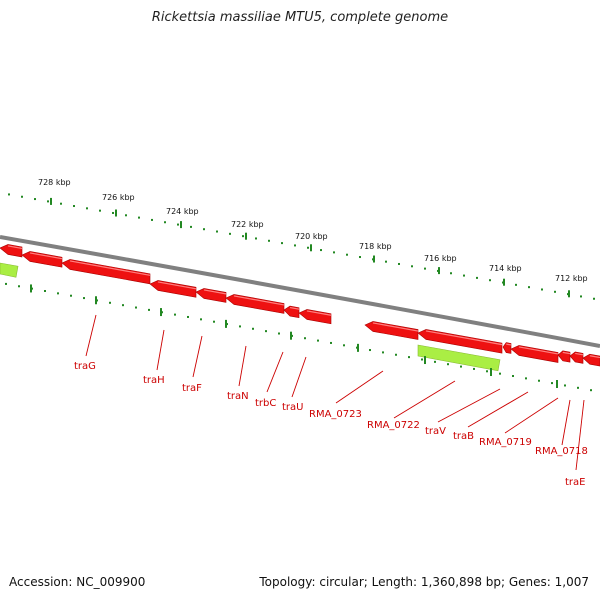 The width and height of the screenshot is (600, 600). Describe the element at coordinates (375, 246) in the screenshot. I see `kbp-label: 718 kbp` at that location.